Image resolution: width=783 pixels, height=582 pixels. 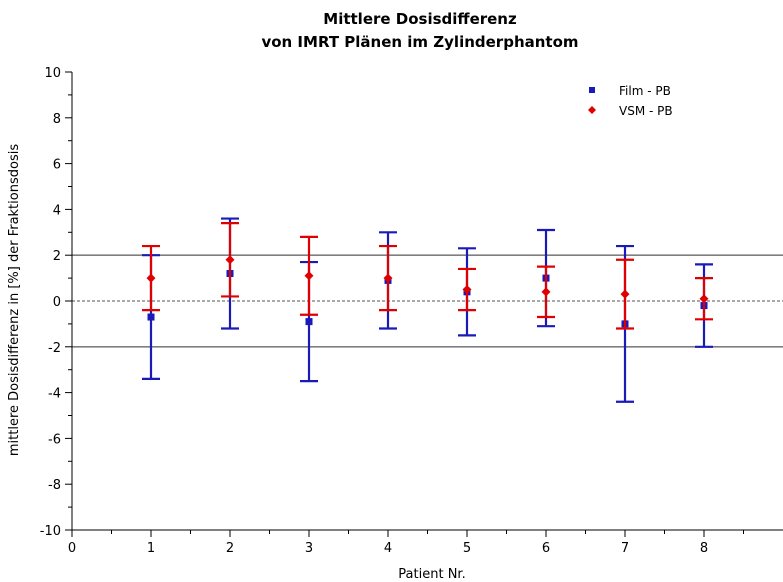 I want to click on x-tick-label: 2, so click(x=230, y=548).